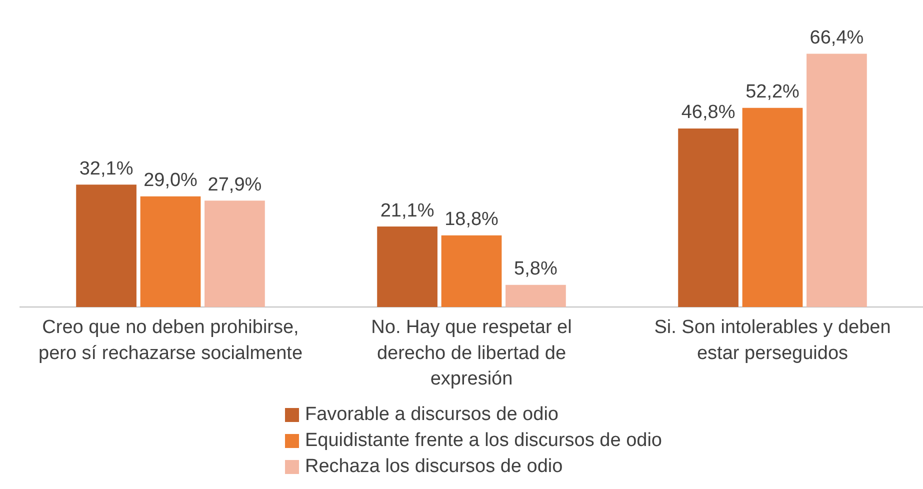  I want to click on data-label: 46,8%, so click(708, 113).